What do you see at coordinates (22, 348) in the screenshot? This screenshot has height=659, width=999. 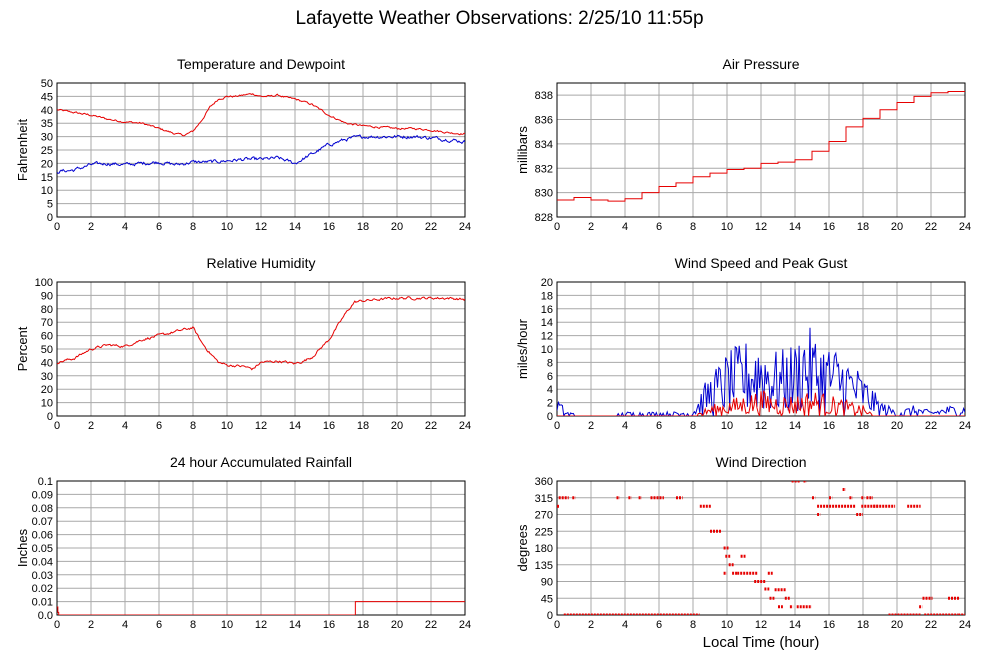 I see `y-axis-label: Percent` at bounding box center [22, 348].